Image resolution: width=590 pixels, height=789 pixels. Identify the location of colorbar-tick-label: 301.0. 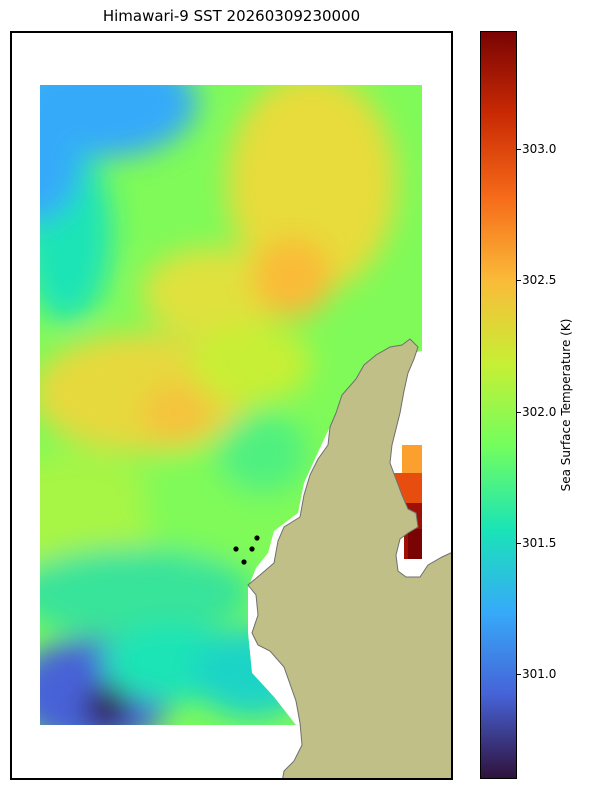
(539, 674).